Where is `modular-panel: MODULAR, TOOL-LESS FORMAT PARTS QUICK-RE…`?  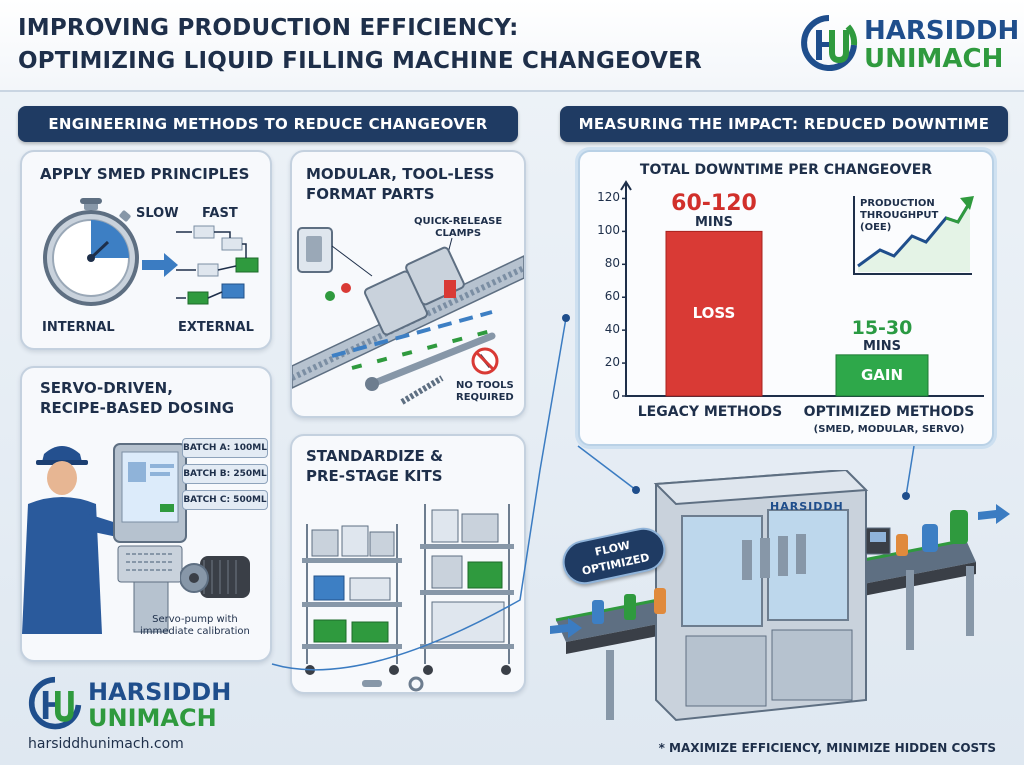
modular-panel: MODULAR, TOOL-LESS FORMAT PARTS QUICK-RE… is located at coordinates (408, 284).